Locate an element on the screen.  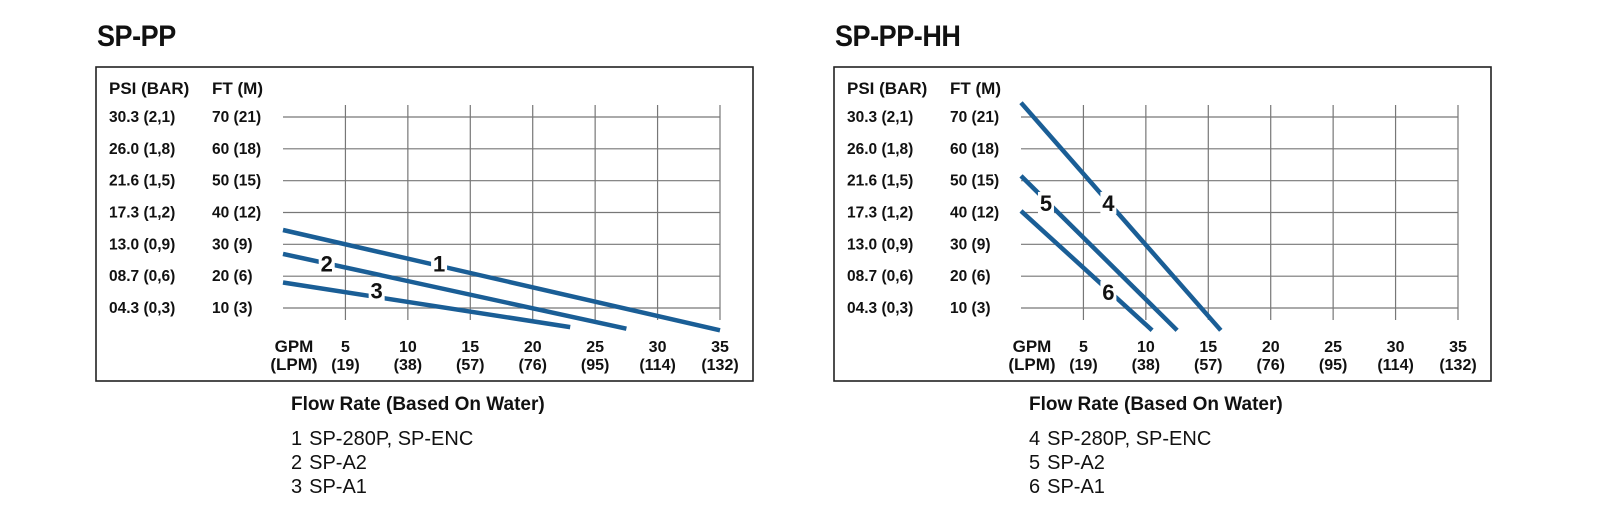
legend: 4 SP-280P, SP-ENC 5 SP-A2 6 SP-A1 is located at coordinates (1123, 463).